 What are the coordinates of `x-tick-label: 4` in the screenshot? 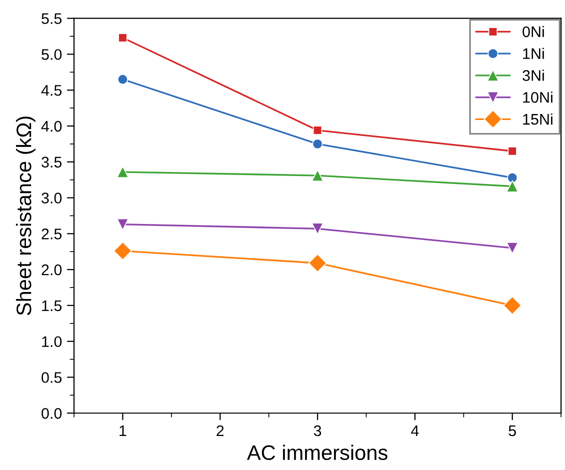 It's located at (415, 430).